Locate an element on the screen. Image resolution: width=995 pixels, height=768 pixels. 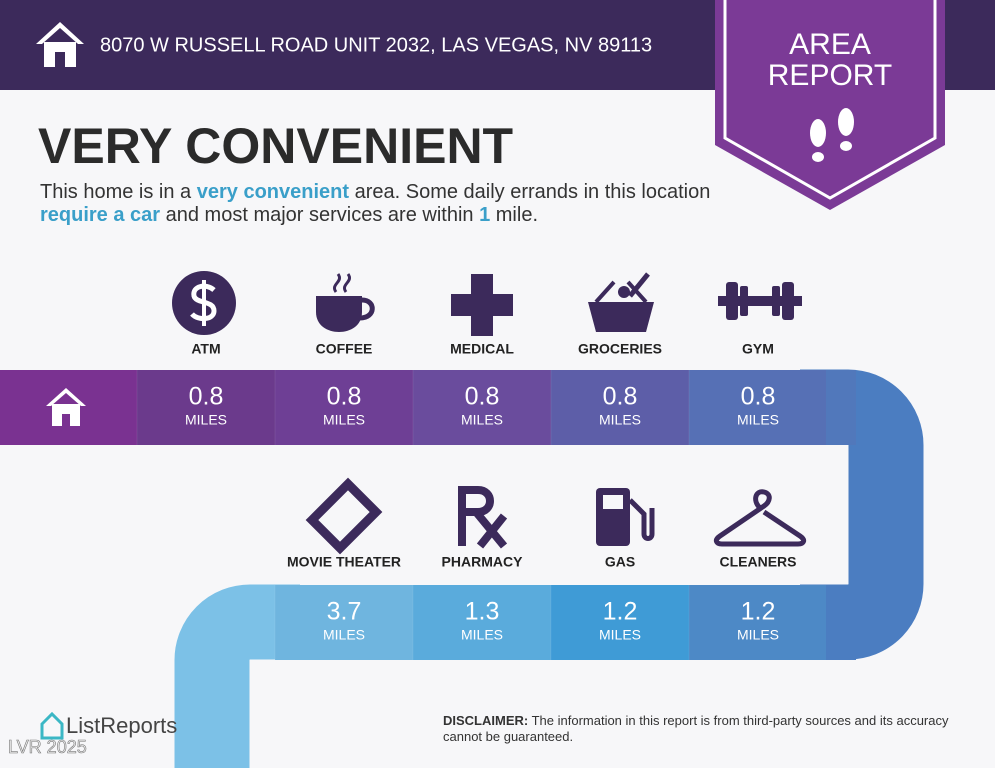
badge is located at coordinates (830, 105).